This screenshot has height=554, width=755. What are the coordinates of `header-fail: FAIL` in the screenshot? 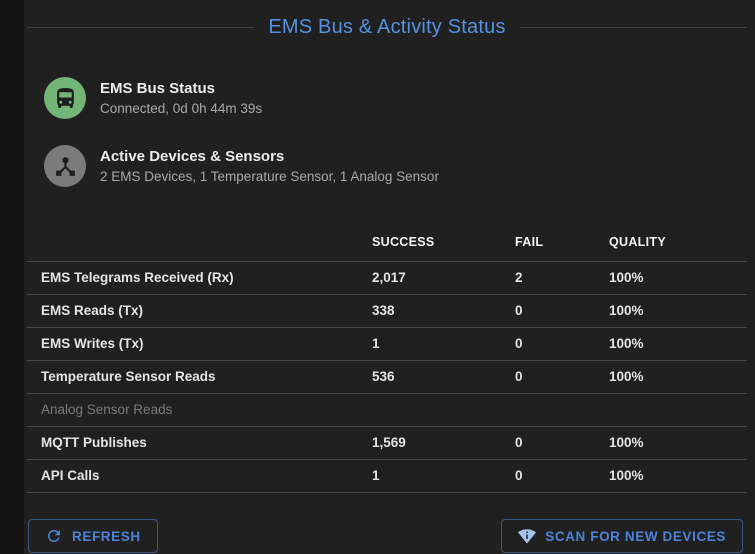 It's located at (562, 246).